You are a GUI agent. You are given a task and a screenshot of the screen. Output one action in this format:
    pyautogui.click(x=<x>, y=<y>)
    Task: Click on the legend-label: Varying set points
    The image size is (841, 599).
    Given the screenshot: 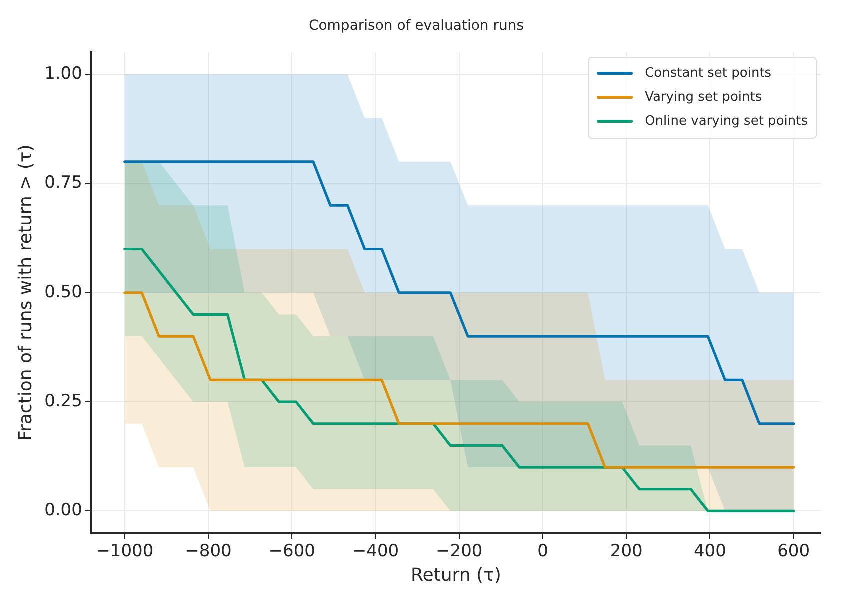 What is the action you would take?
    pyautogui.click(x=703, y=98)
    